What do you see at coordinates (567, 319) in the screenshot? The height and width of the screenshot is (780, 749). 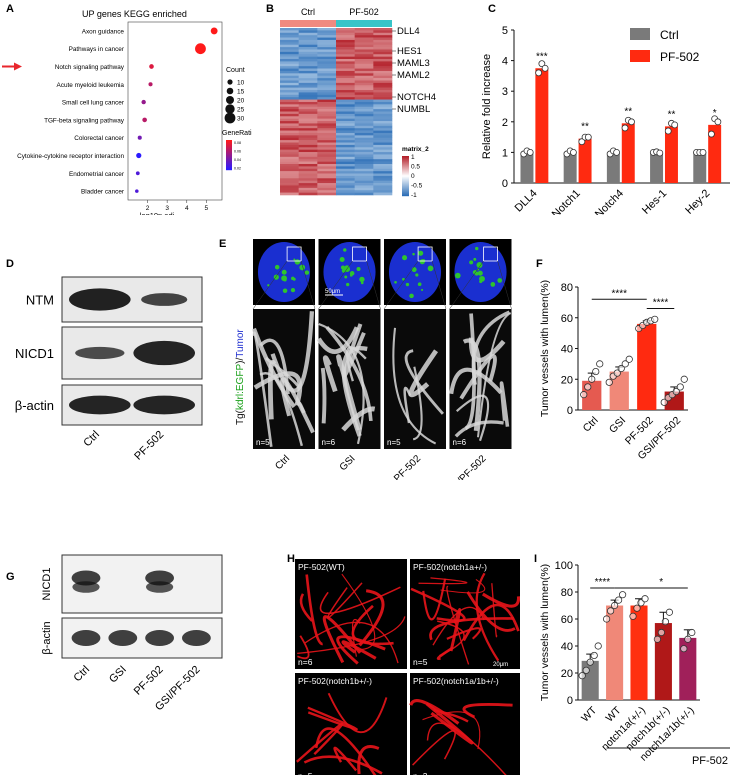 I see `y-tick-label: 60` at bounding box center [567, 319].